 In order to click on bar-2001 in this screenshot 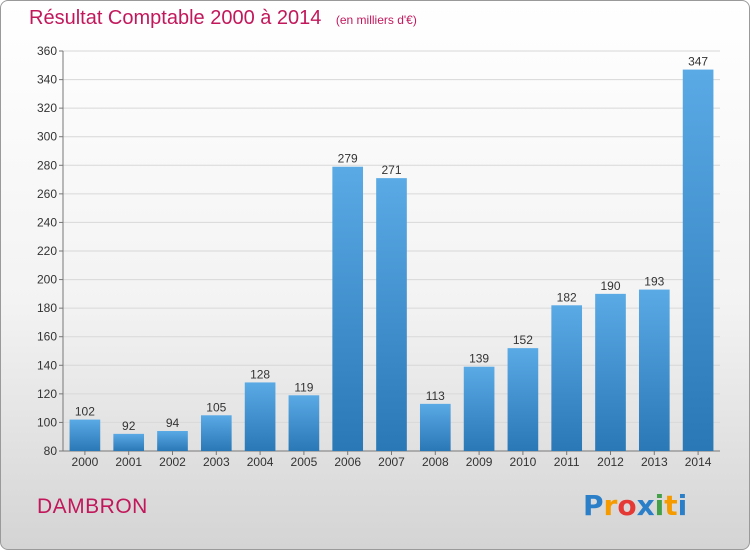, I will do `click(129, 442)`.